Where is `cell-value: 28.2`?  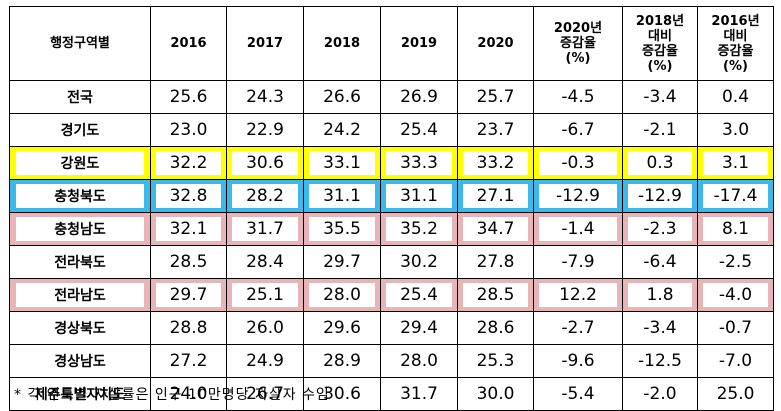 cell-value: 28.2 is located at coordinates (265, 196).